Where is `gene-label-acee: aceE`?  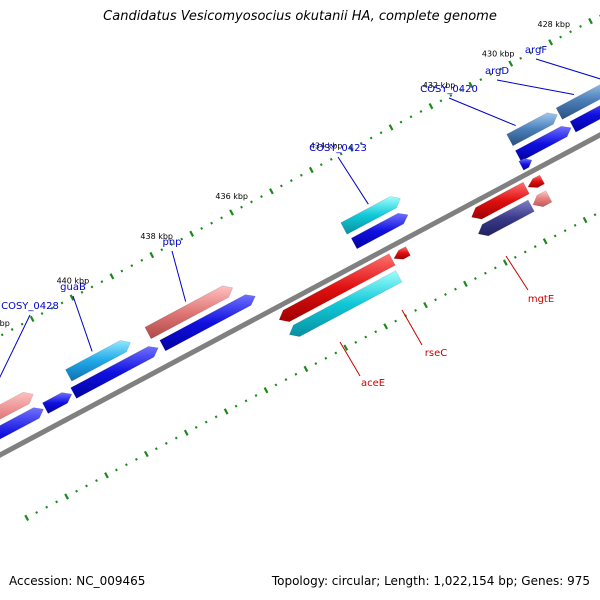 gene-label-acee: aceE is located at coordinates (373, 383).